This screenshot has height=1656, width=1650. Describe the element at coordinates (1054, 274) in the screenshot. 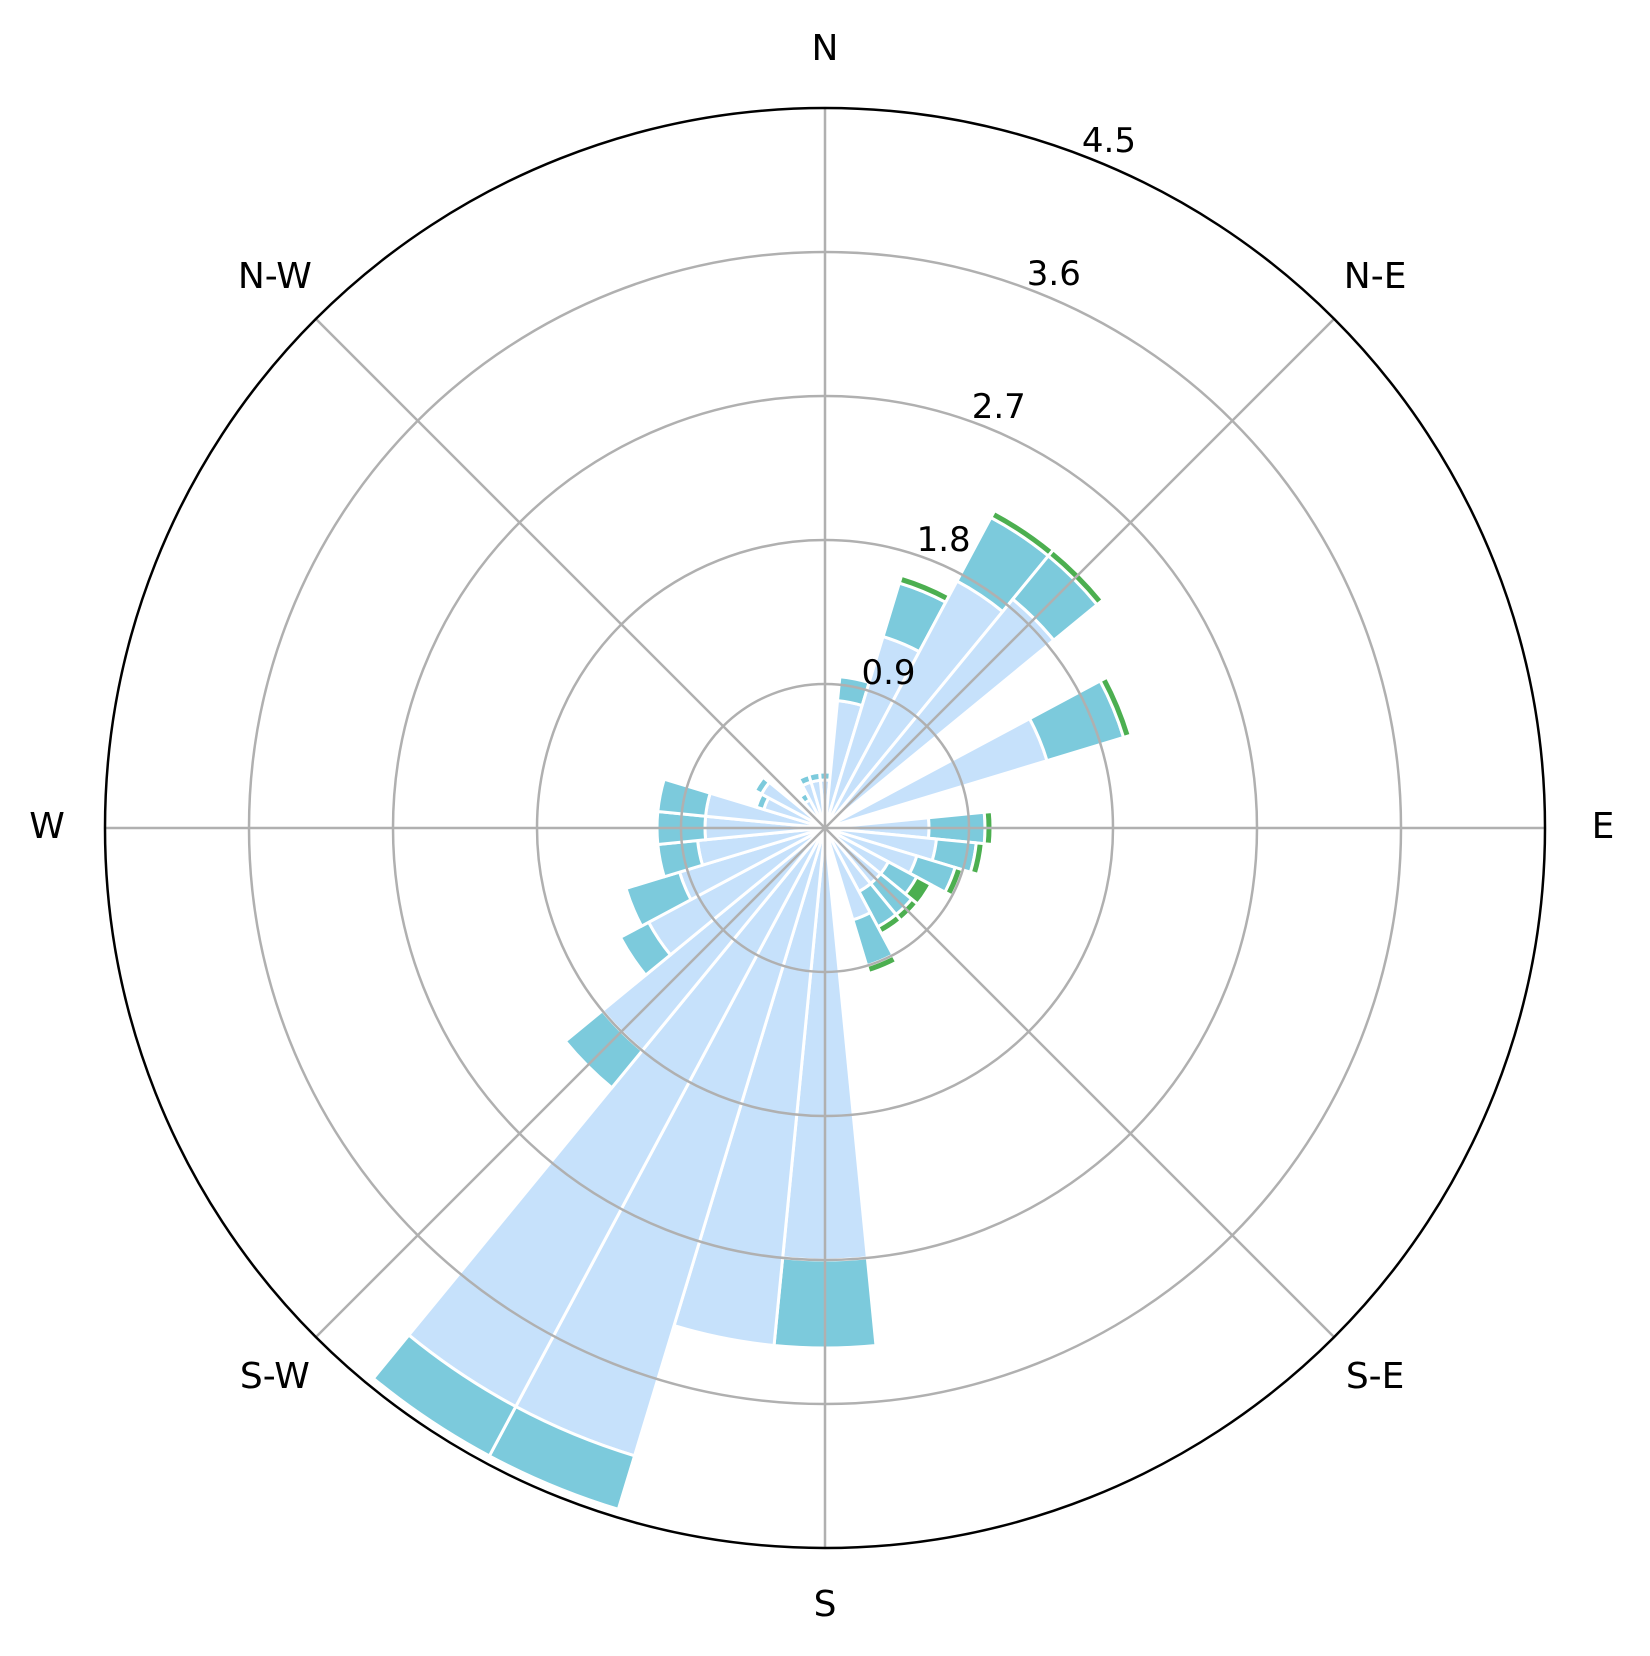

I see `radial-tick-label: 3.6` at that location.